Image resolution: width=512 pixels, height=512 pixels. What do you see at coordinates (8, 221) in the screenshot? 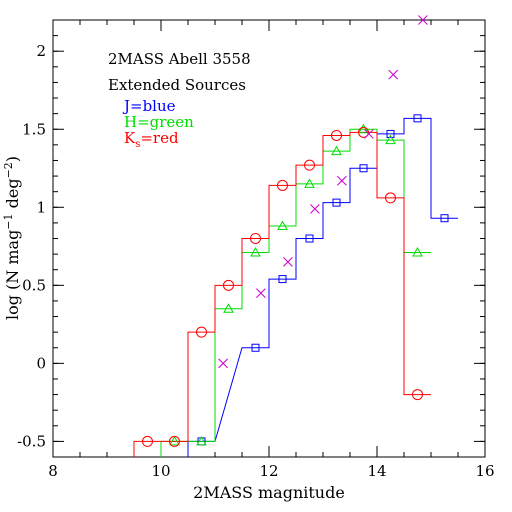
I see `y-axis-label-sup1: −1` at bounding box center [8, 221].